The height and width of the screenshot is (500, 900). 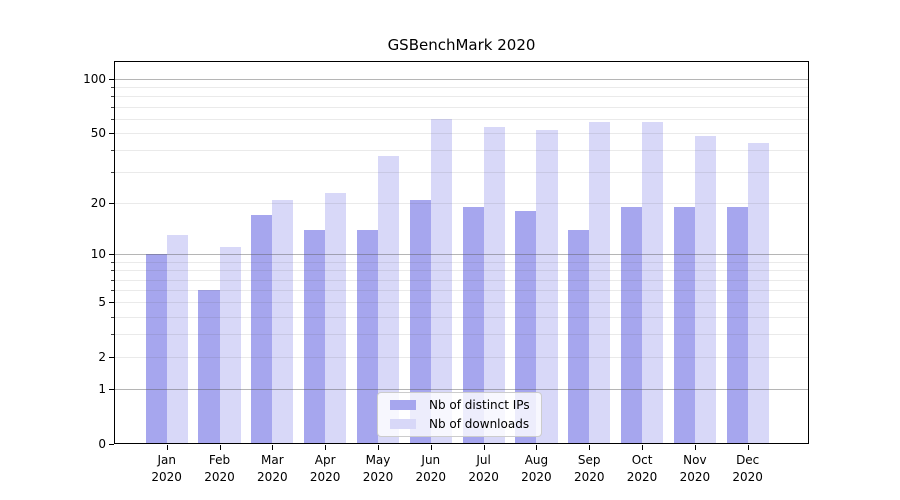 I want to click on chart-title: GSBenchMark 2020, so click(x=461, y=45).